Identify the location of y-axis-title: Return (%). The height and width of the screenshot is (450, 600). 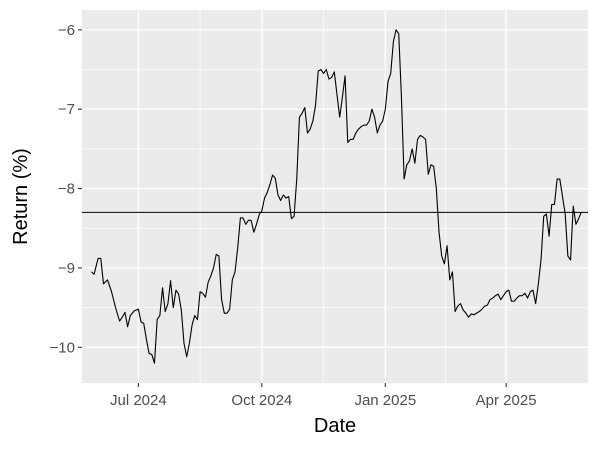
(21, 196).